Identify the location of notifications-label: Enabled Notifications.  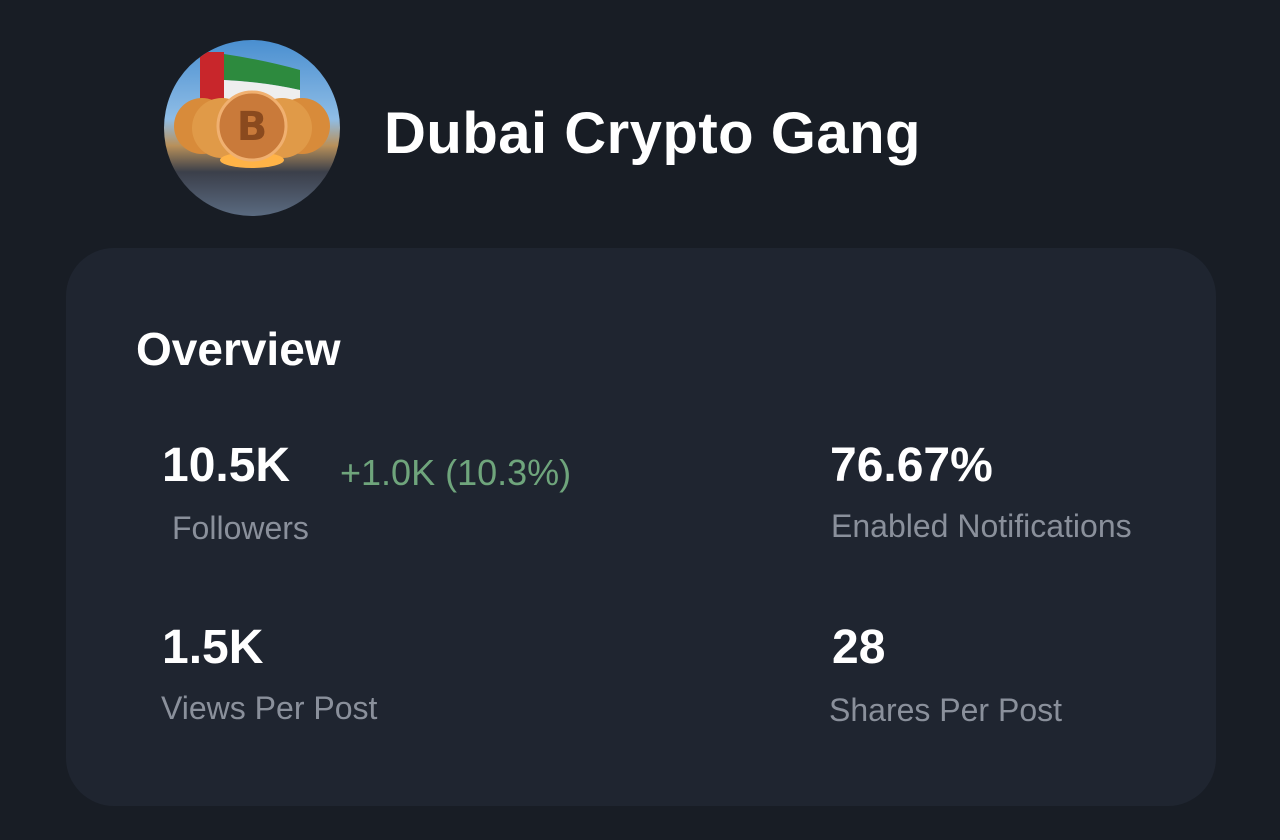
(981, 526).